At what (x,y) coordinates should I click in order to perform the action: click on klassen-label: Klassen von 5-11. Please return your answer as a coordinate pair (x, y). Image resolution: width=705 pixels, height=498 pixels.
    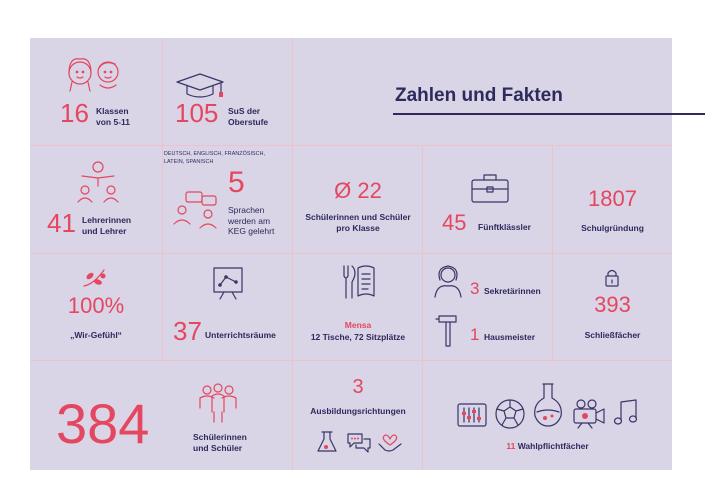
    Looking at the image, I should click on (113, 117).